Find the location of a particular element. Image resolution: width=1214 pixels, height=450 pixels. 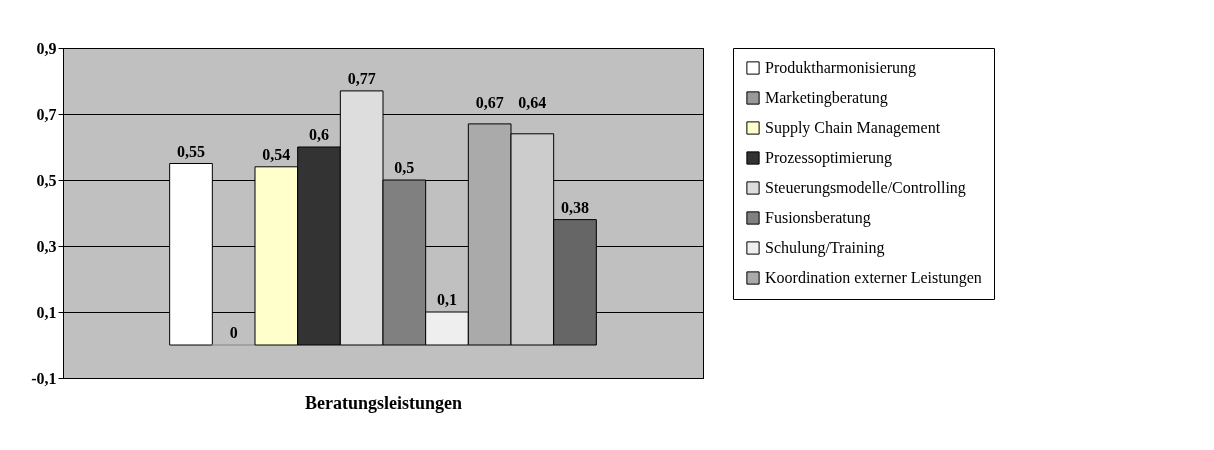

data-label: 0 is located at coordinates (233, 332).